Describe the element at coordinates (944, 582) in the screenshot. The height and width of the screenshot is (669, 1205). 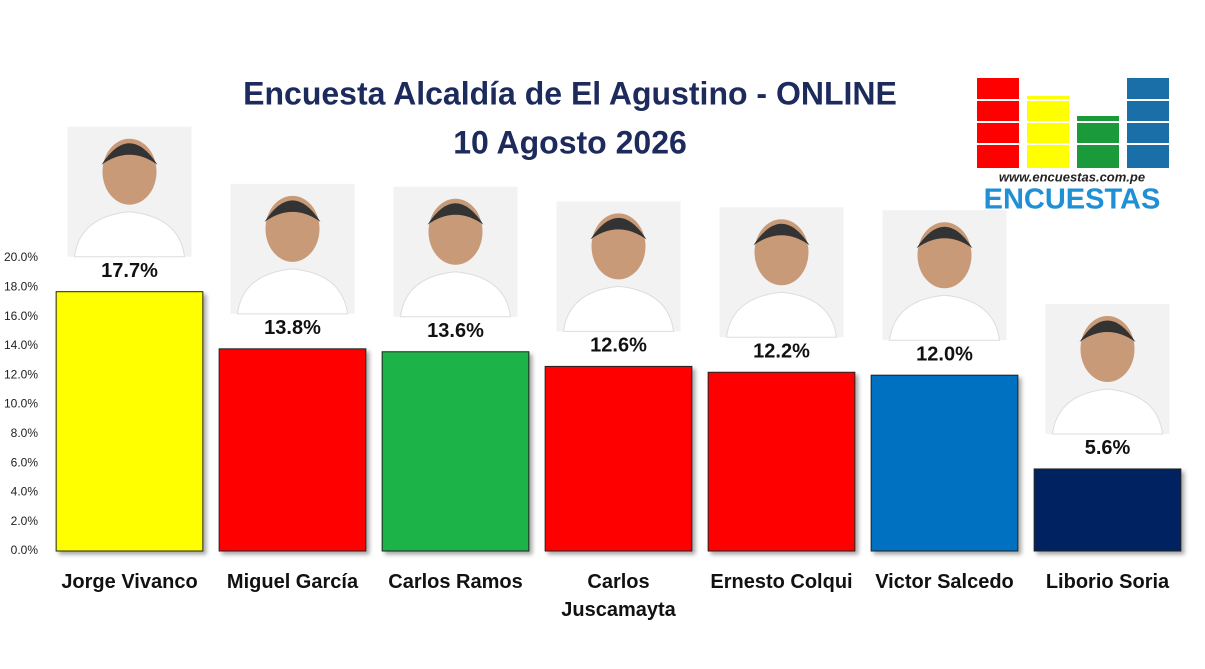
I see `x-tick-label: Victor Salcedo` at that location.